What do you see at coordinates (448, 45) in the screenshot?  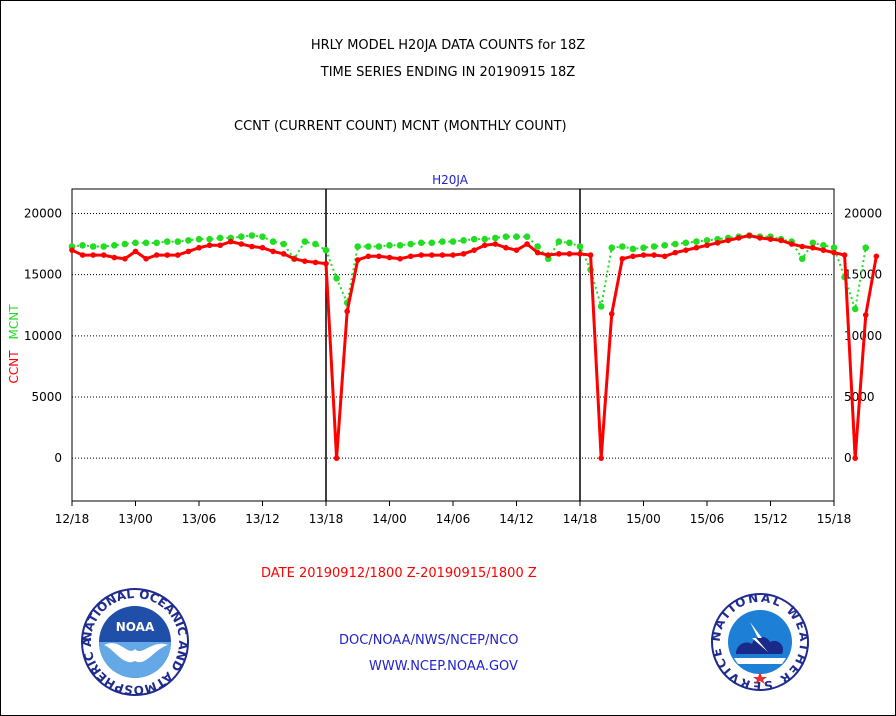 I see `chart-header-line-1: HRLY MODEL H20JA DATA COUNTS for 18Z` at bounding box center [448, 45].